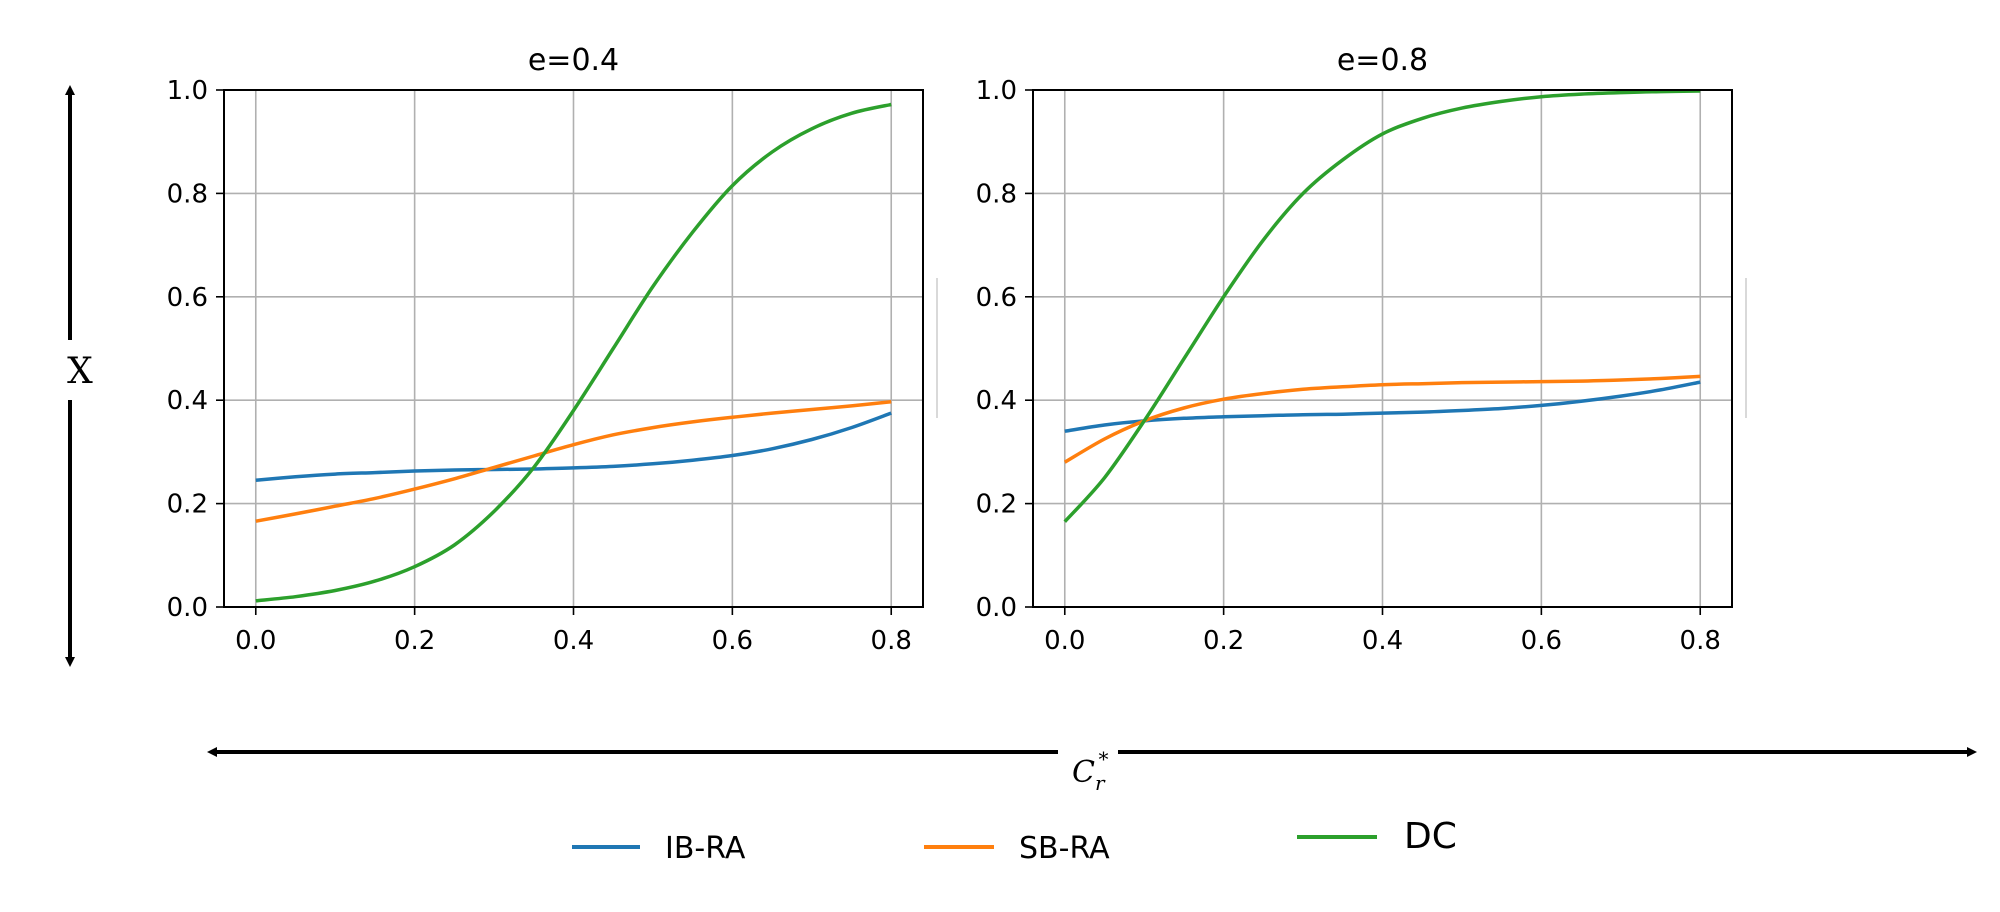 This screenshot has height=912, width=2000. I want to click on y-axis-arrow: X, so click(79, 376).